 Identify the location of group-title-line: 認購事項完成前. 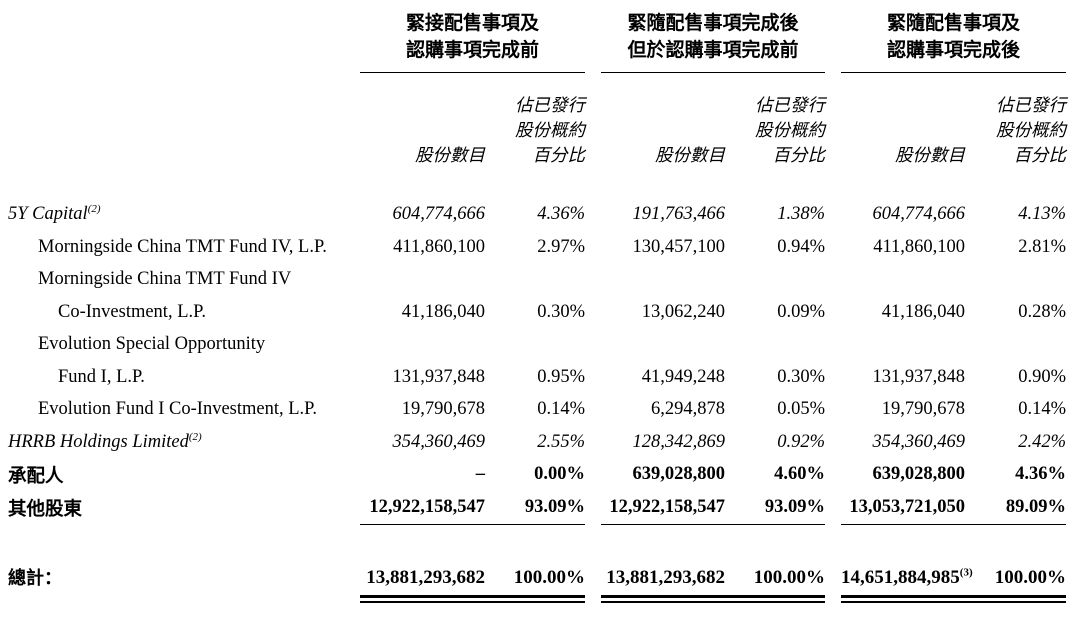
(473, 50).